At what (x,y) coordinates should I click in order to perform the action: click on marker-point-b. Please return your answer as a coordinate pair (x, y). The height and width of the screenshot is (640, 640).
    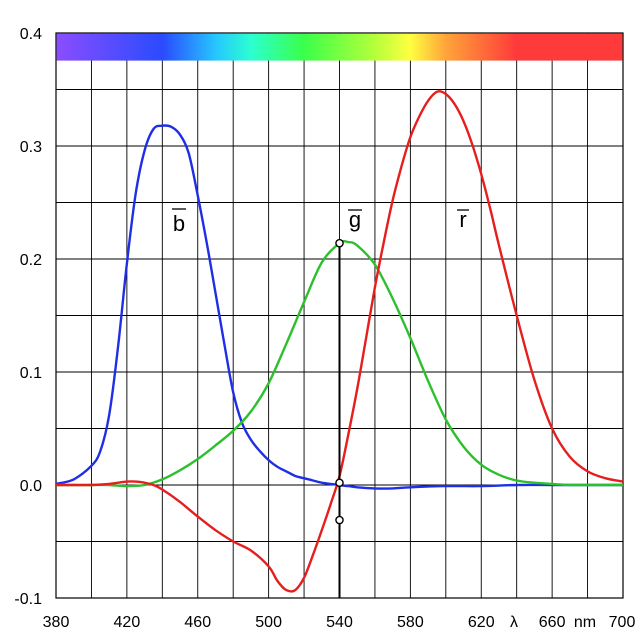
    Looking at the image, I should click on (339, 483).